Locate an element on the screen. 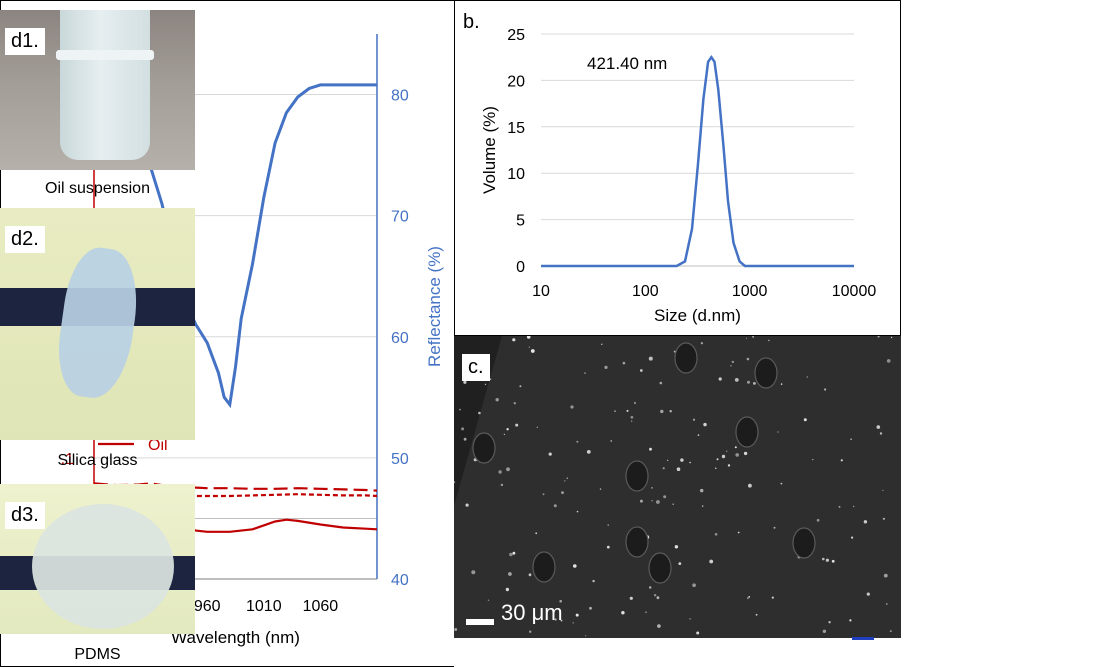  panel-d2-label: d2. is located at coordinates (25, 239).